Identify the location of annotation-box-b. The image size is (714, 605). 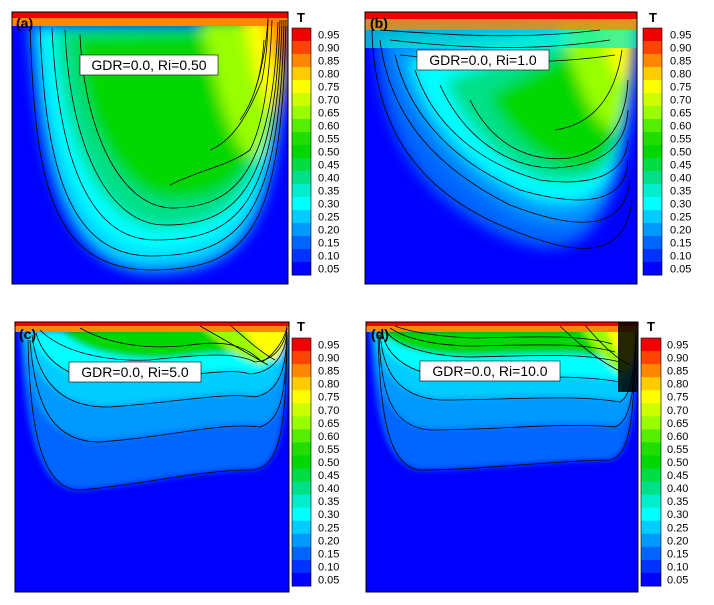
(483, 60).